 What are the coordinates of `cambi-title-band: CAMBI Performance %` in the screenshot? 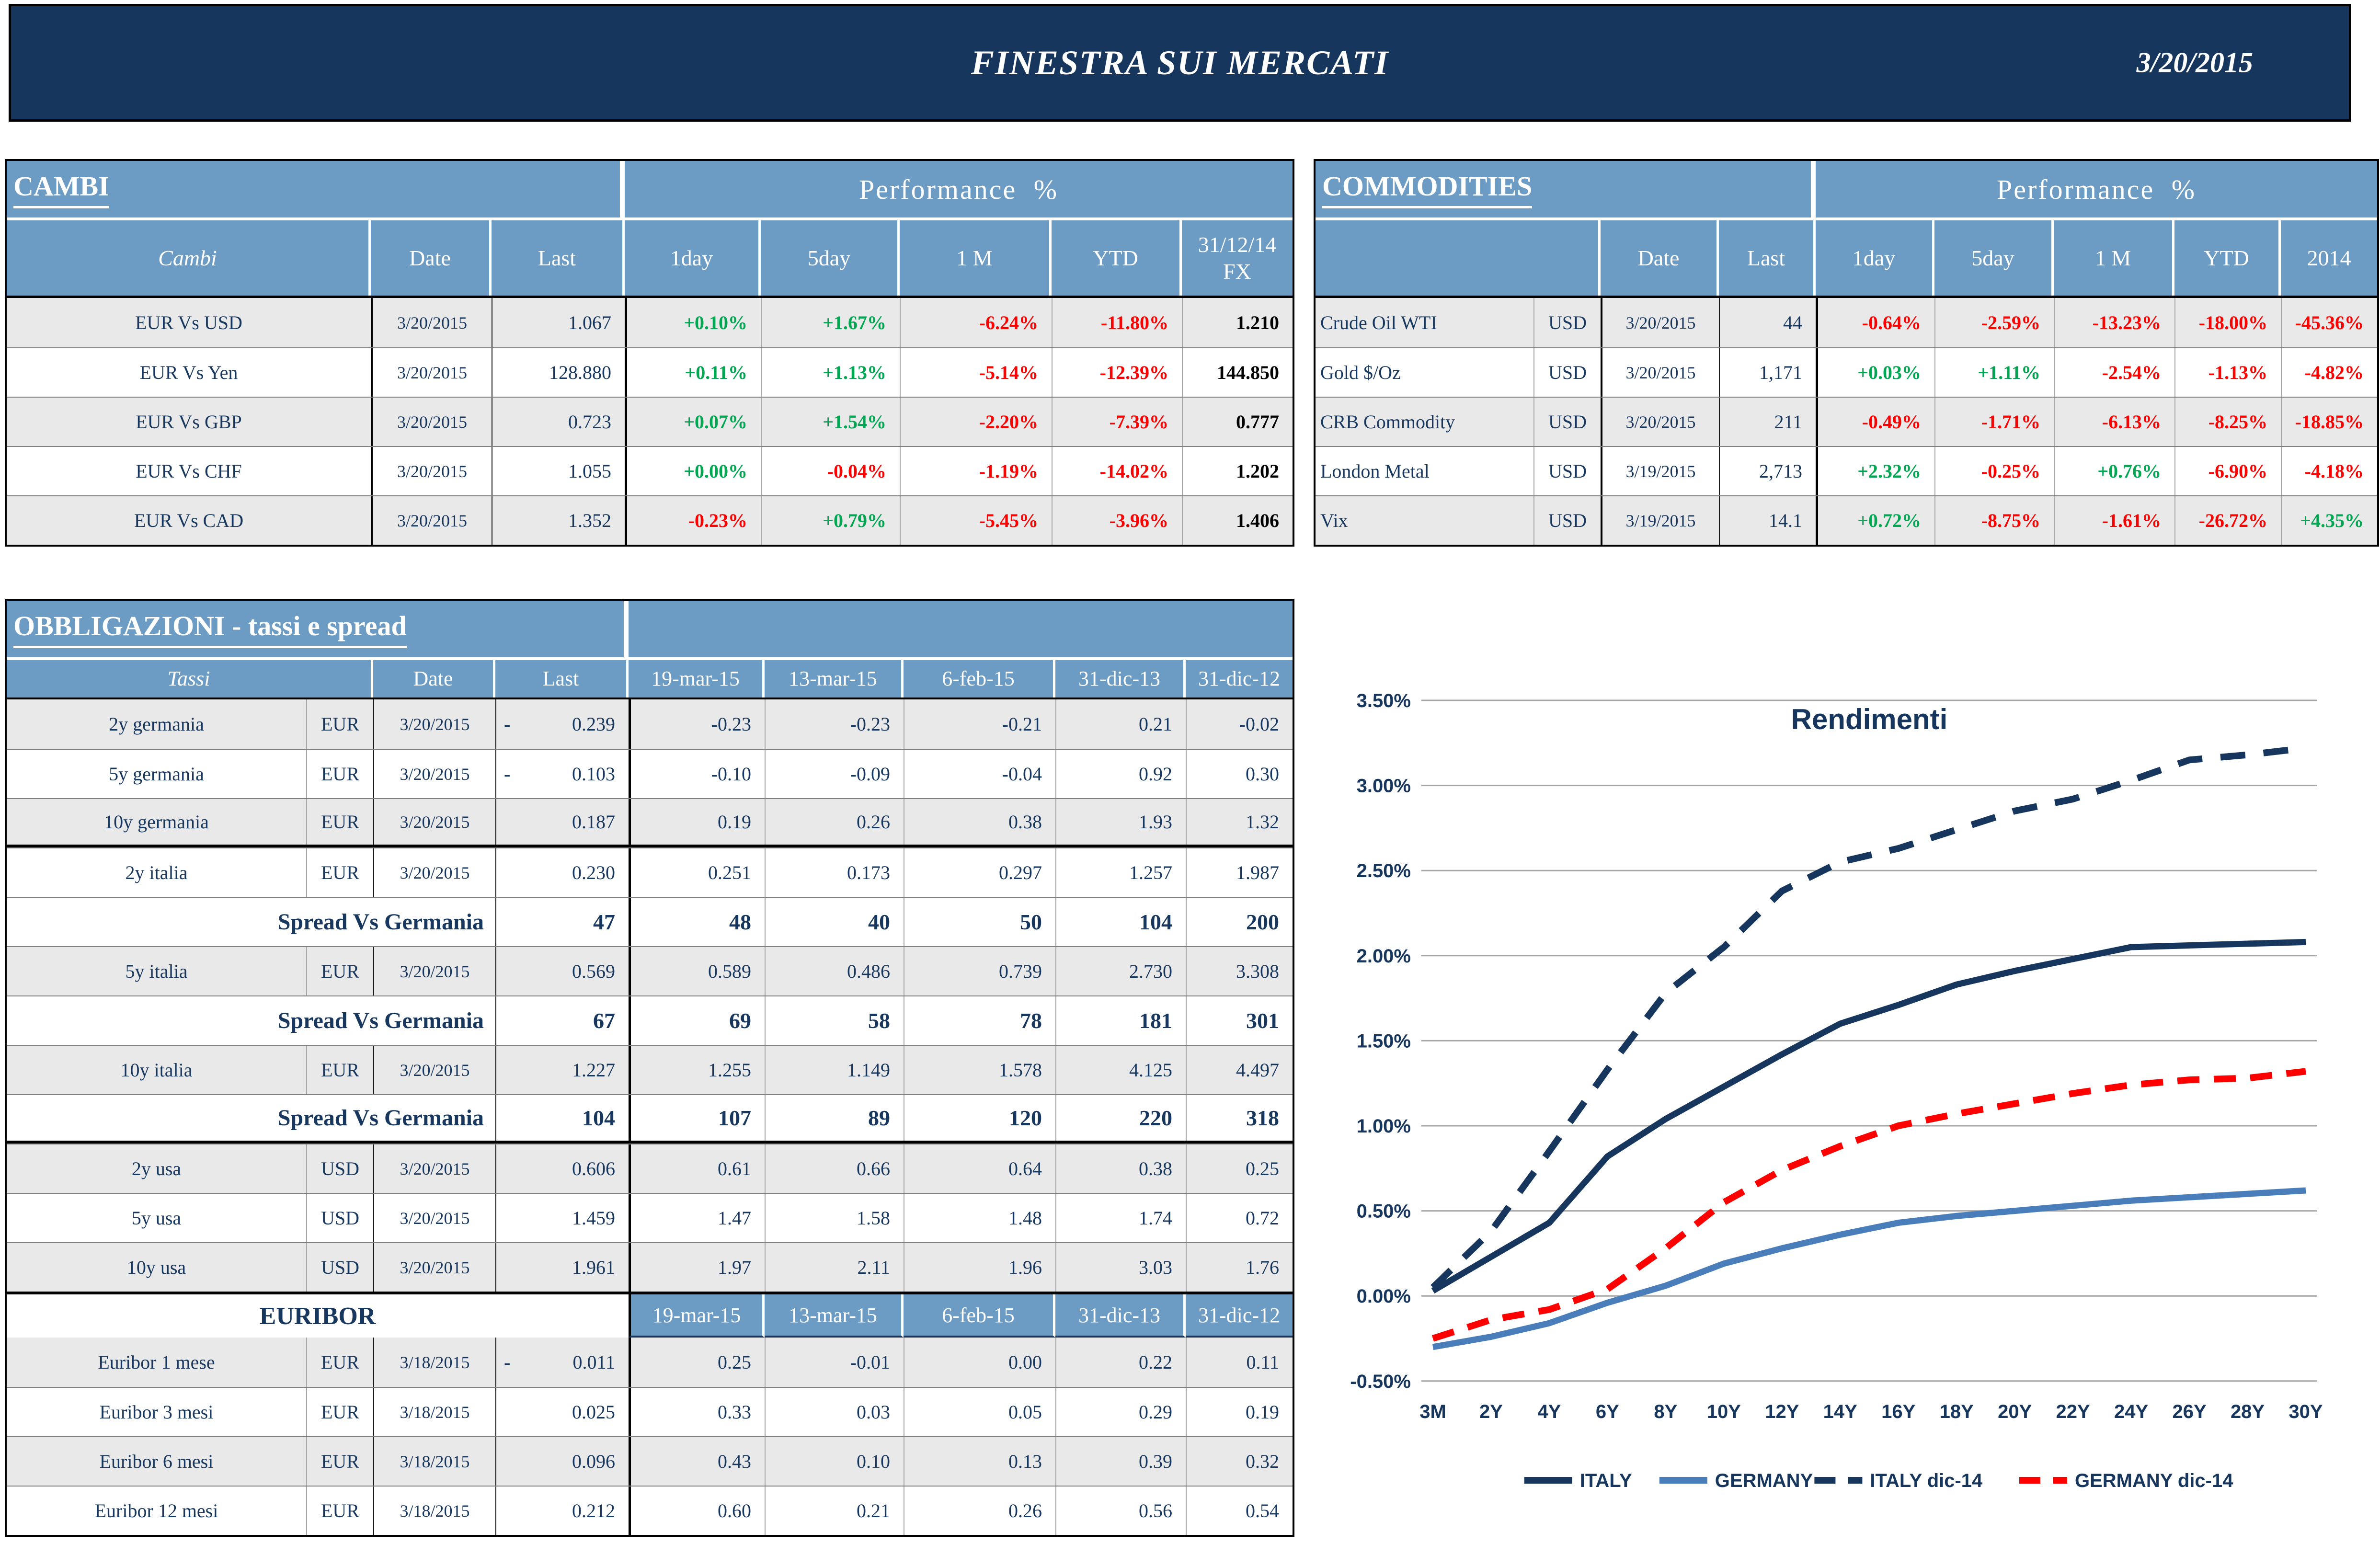 It's located at (650, 190).